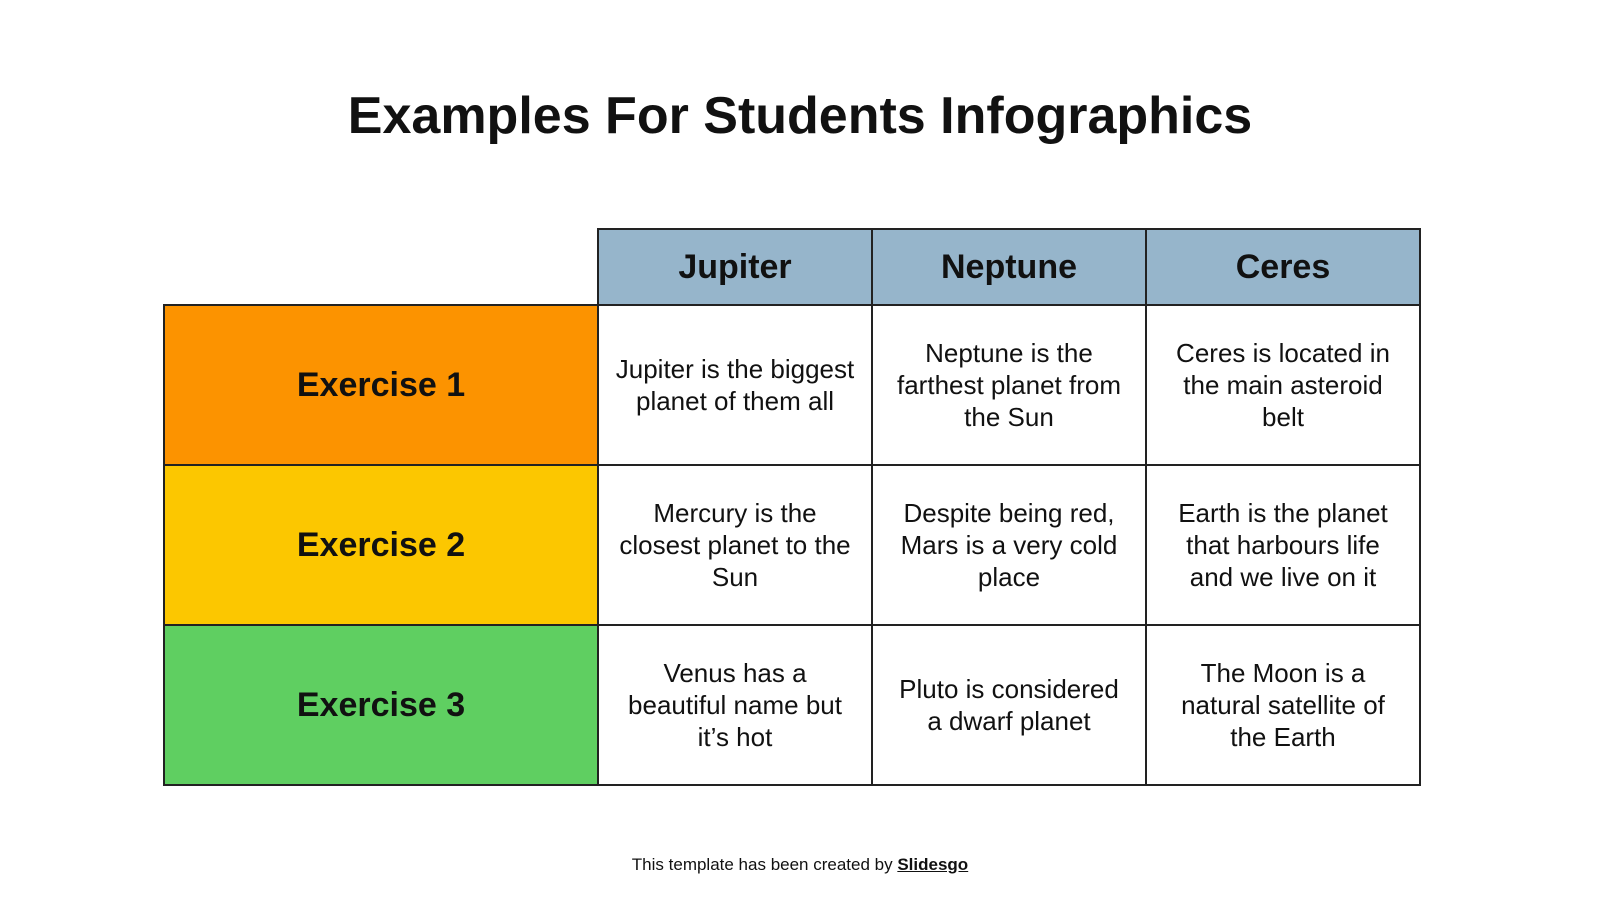 Image resolution: width=1600 pixels, height=900 pixels. What do you see at coordinates (800, 116) in the screenshot?
I see `page-title: Examples For Students Infographics` at bounding box center [800, 116].